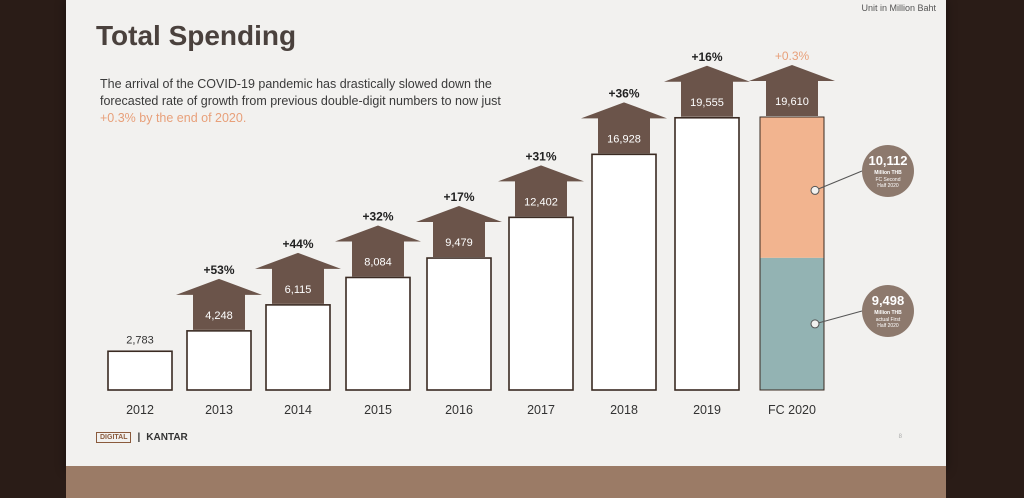 This screenshot has width=1024, height=498. I want to click on callout-value-first-half: 9,498, so click(888, 300).